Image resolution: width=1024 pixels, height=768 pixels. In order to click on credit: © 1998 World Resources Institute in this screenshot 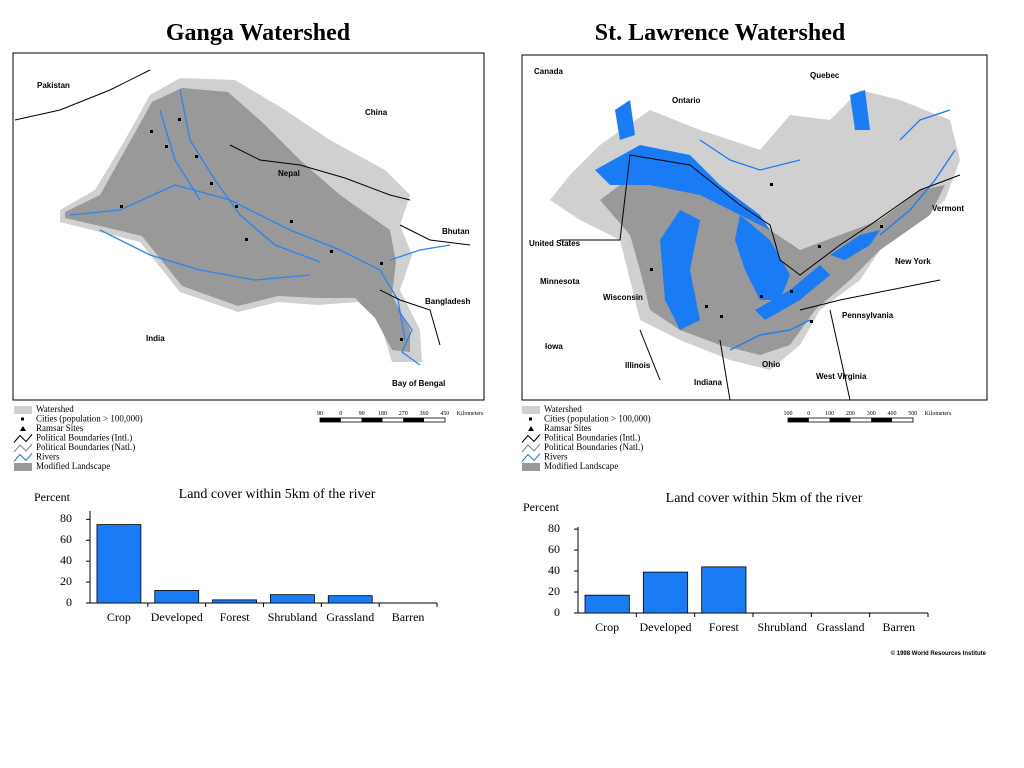, I will do `click(939, 653)`.